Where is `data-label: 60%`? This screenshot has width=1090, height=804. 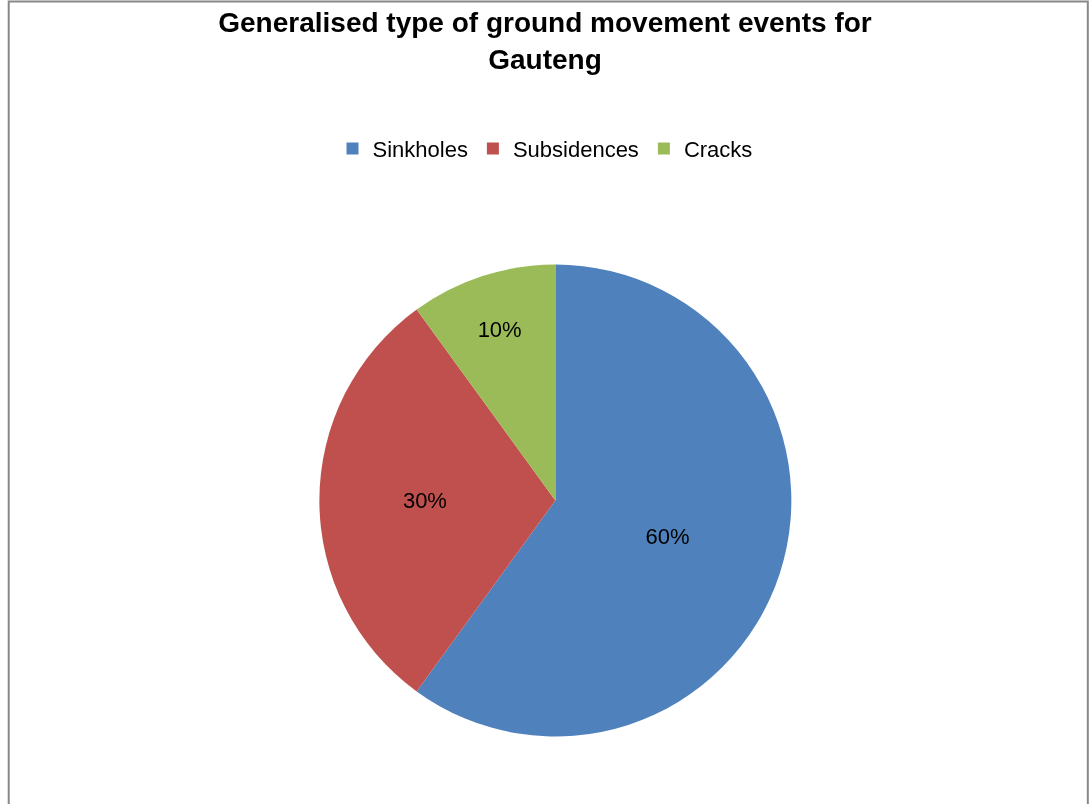 data-label: 60% is located at coordinates (667, 537).